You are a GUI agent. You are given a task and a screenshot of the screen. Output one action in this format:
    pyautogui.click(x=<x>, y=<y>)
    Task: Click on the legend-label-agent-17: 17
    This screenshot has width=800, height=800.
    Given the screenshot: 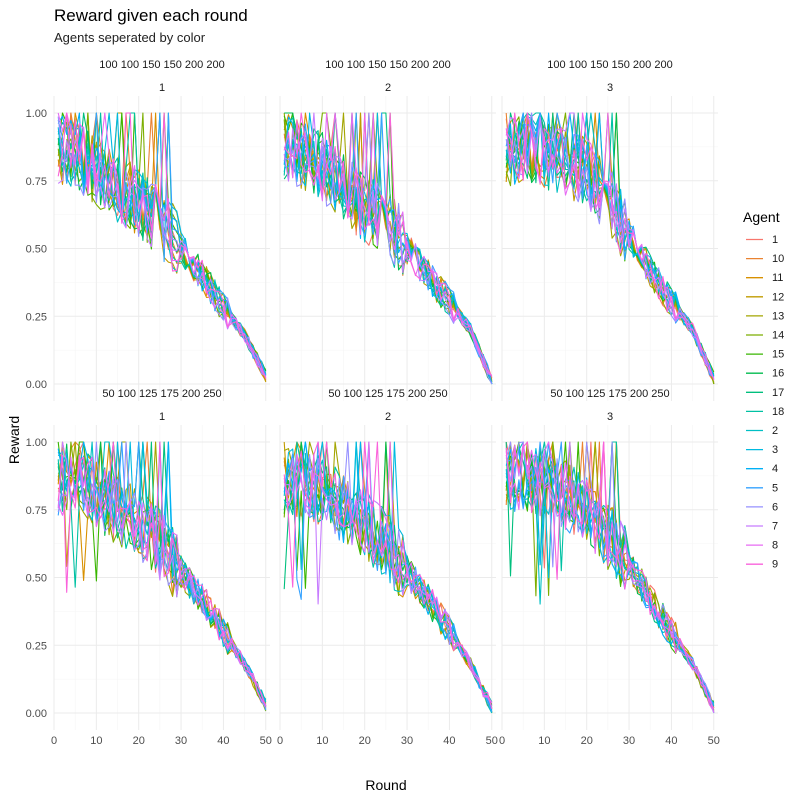 What is the action you would take?
    pyautogui.click(x=778, y=393)
    